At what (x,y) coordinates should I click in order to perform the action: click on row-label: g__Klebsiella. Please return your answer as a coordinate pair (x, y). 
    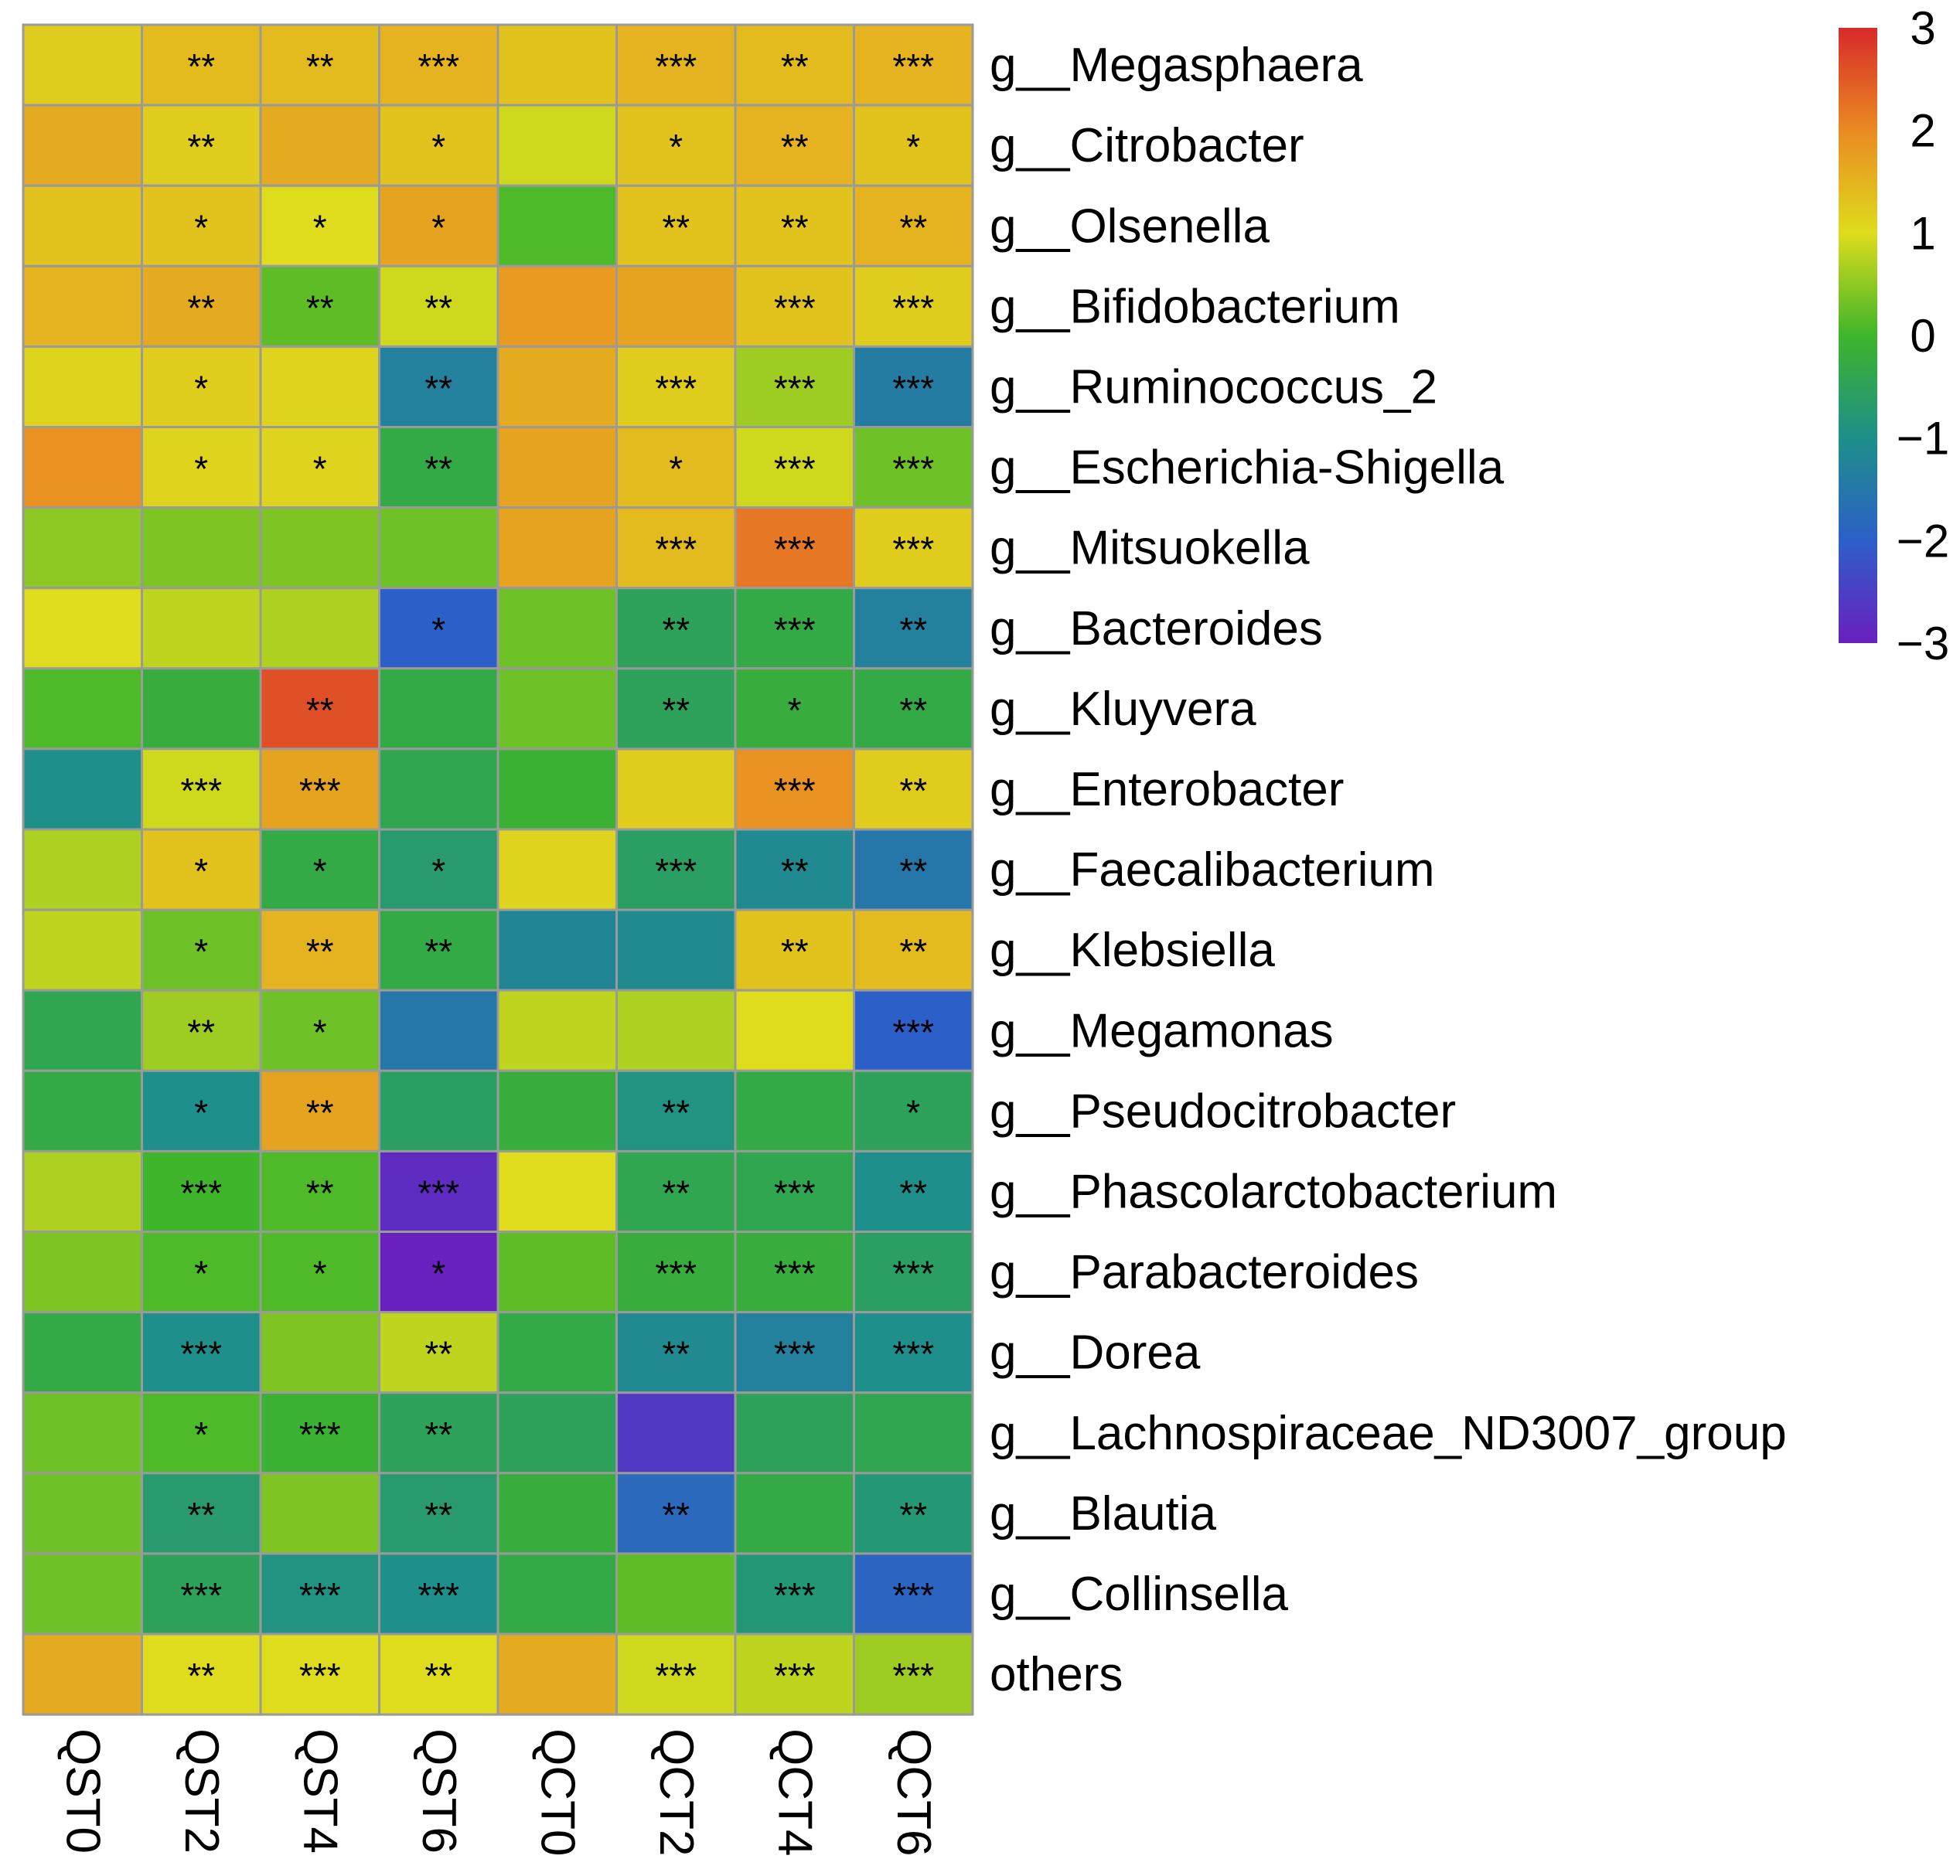
    Looking at the image, I should click on (1132, 950).